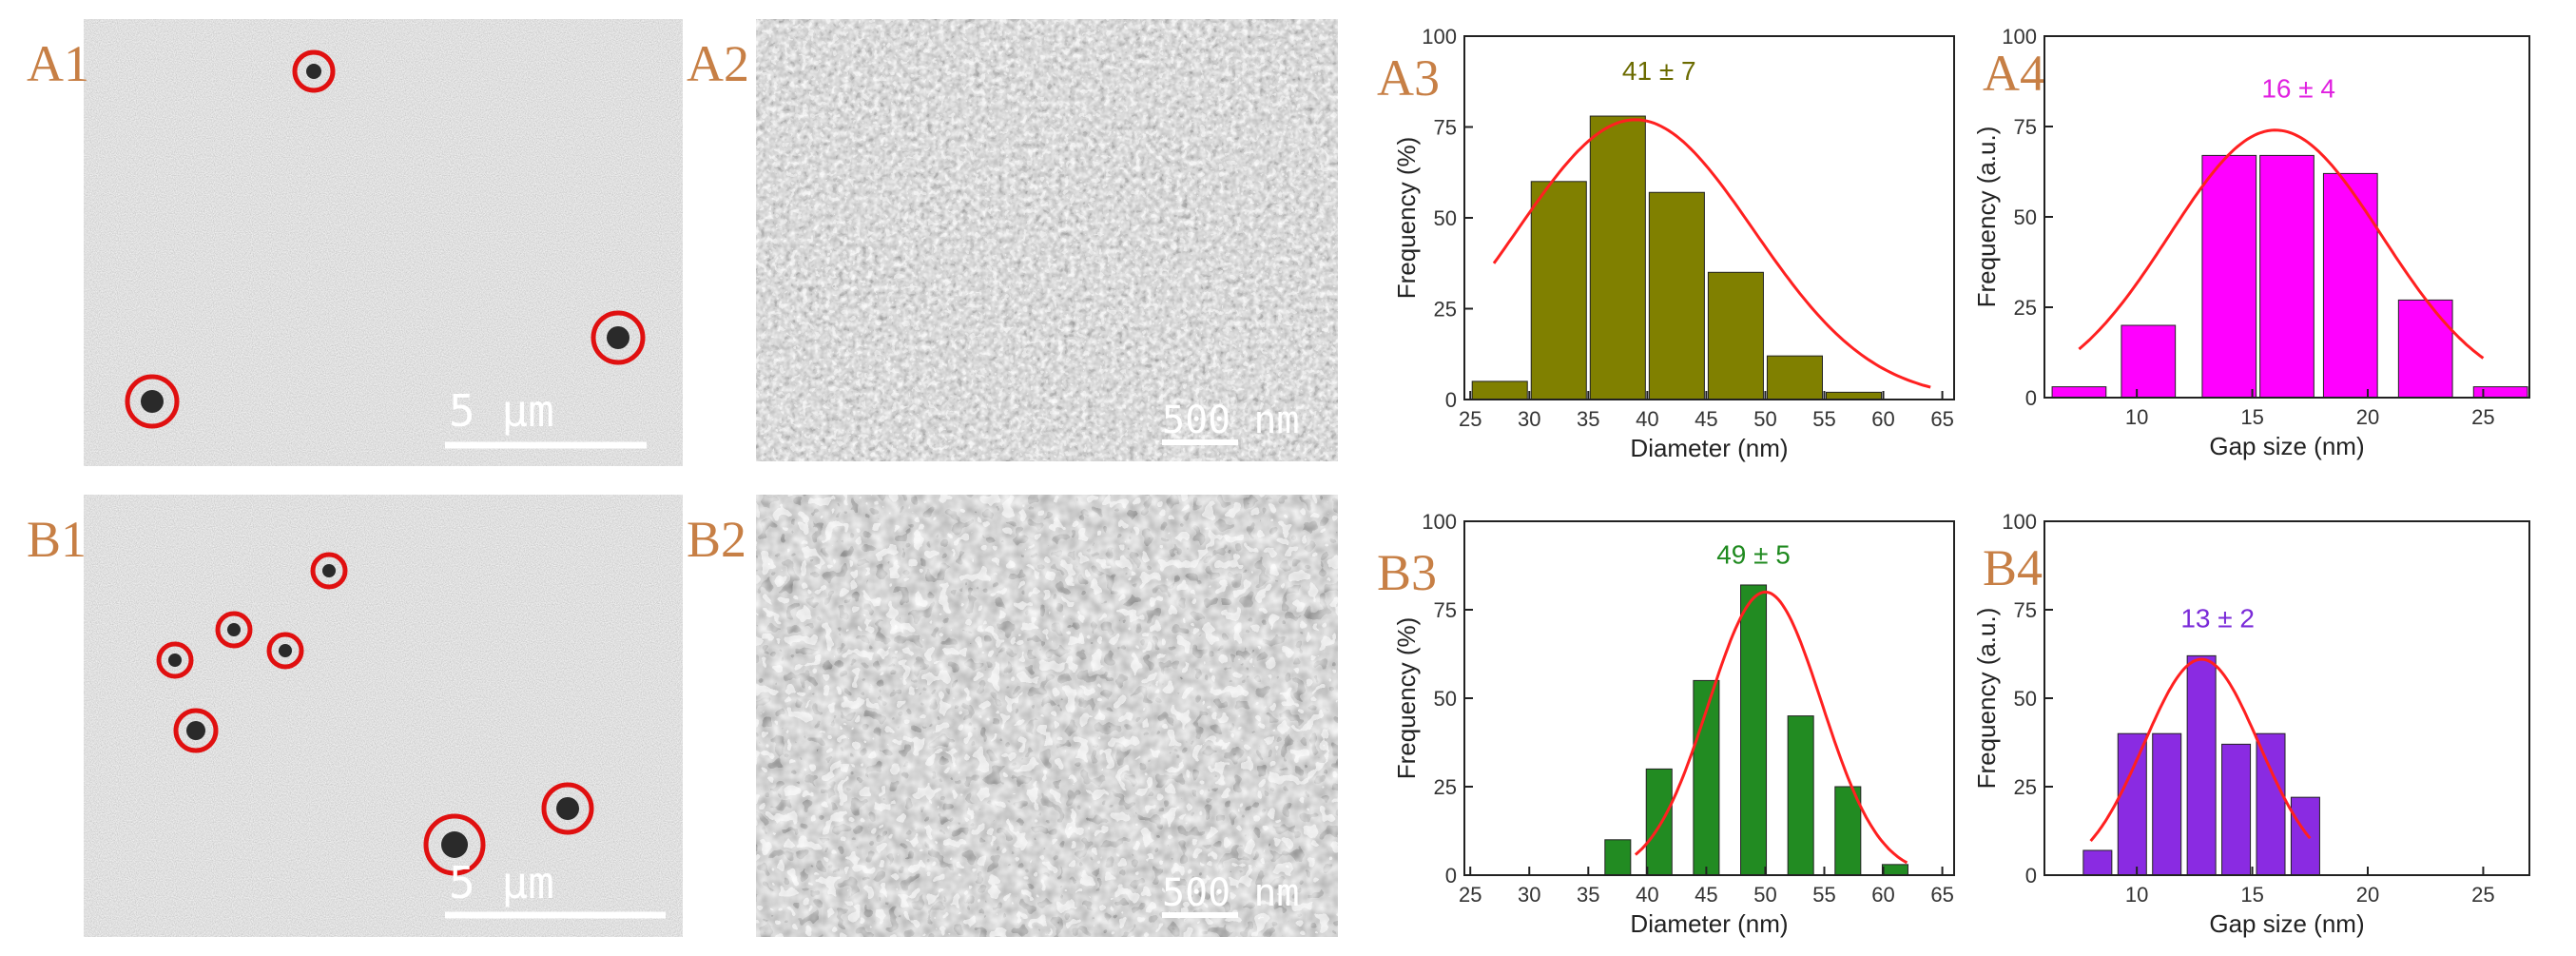  What do you see at coordinates (383, 242) in the screenshot?
I see `sem-image-a1` at bounding box center [383, 242].